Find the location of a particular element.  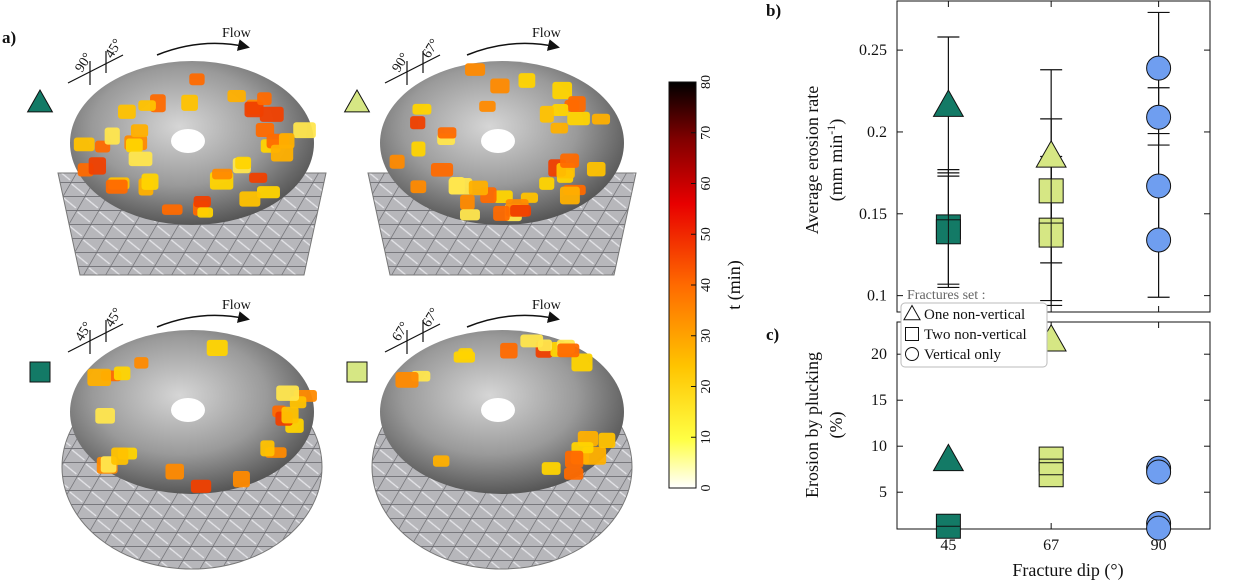

angle-label-first: 45° is located at coordinates (84, 332).